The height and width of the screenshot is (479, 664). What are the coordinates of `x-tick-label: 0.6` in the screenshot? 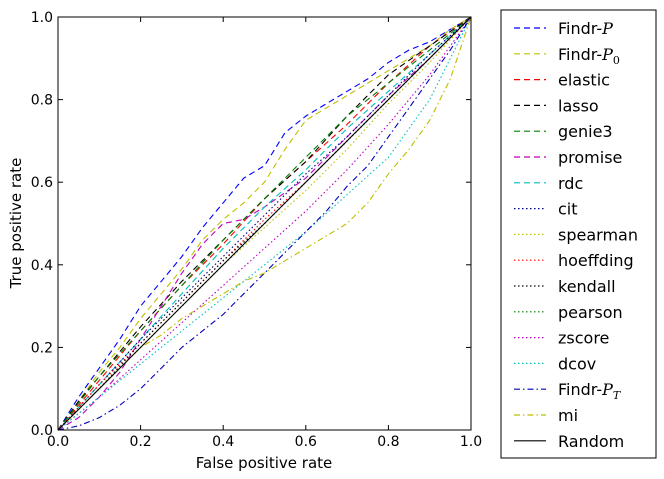 It's located at (306, 442).